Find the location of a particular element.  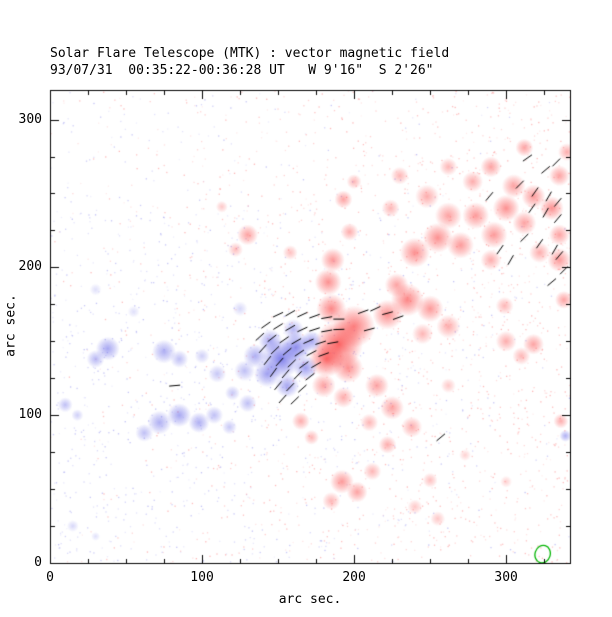

y-axis-label: arc sec. is located at coordinates (11, 325).